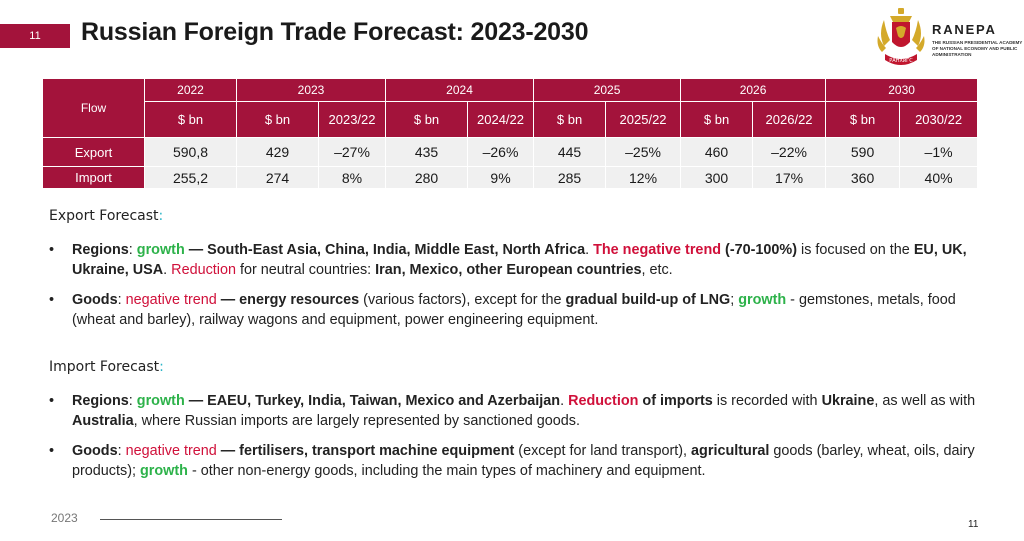  I want to click on table-cell: –22%, so click(789, 152).